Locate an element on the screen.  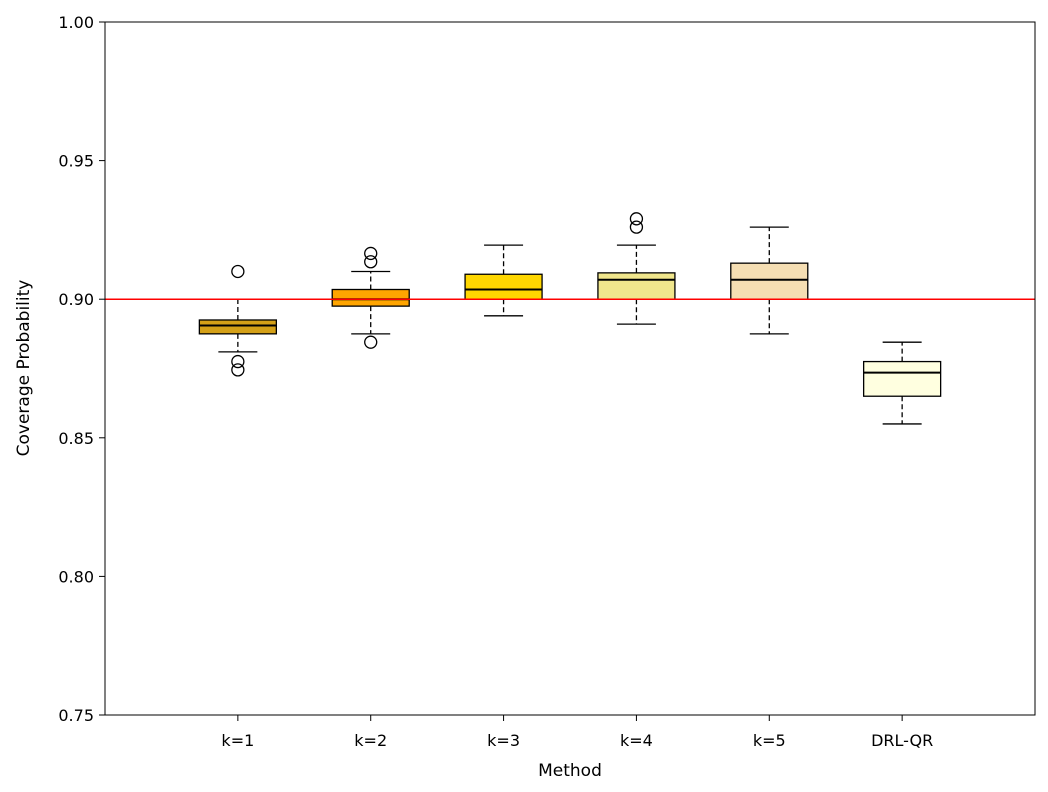
box-group-k=4 is located at coordinates (636, 268).